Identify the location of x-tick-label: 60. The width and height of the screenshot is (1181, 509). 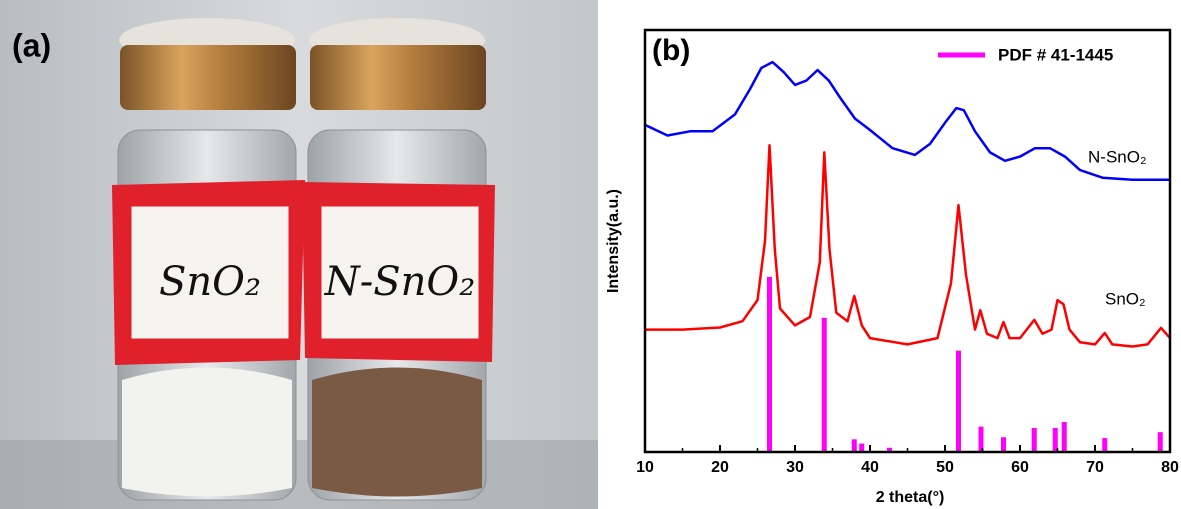
(1020, 467).